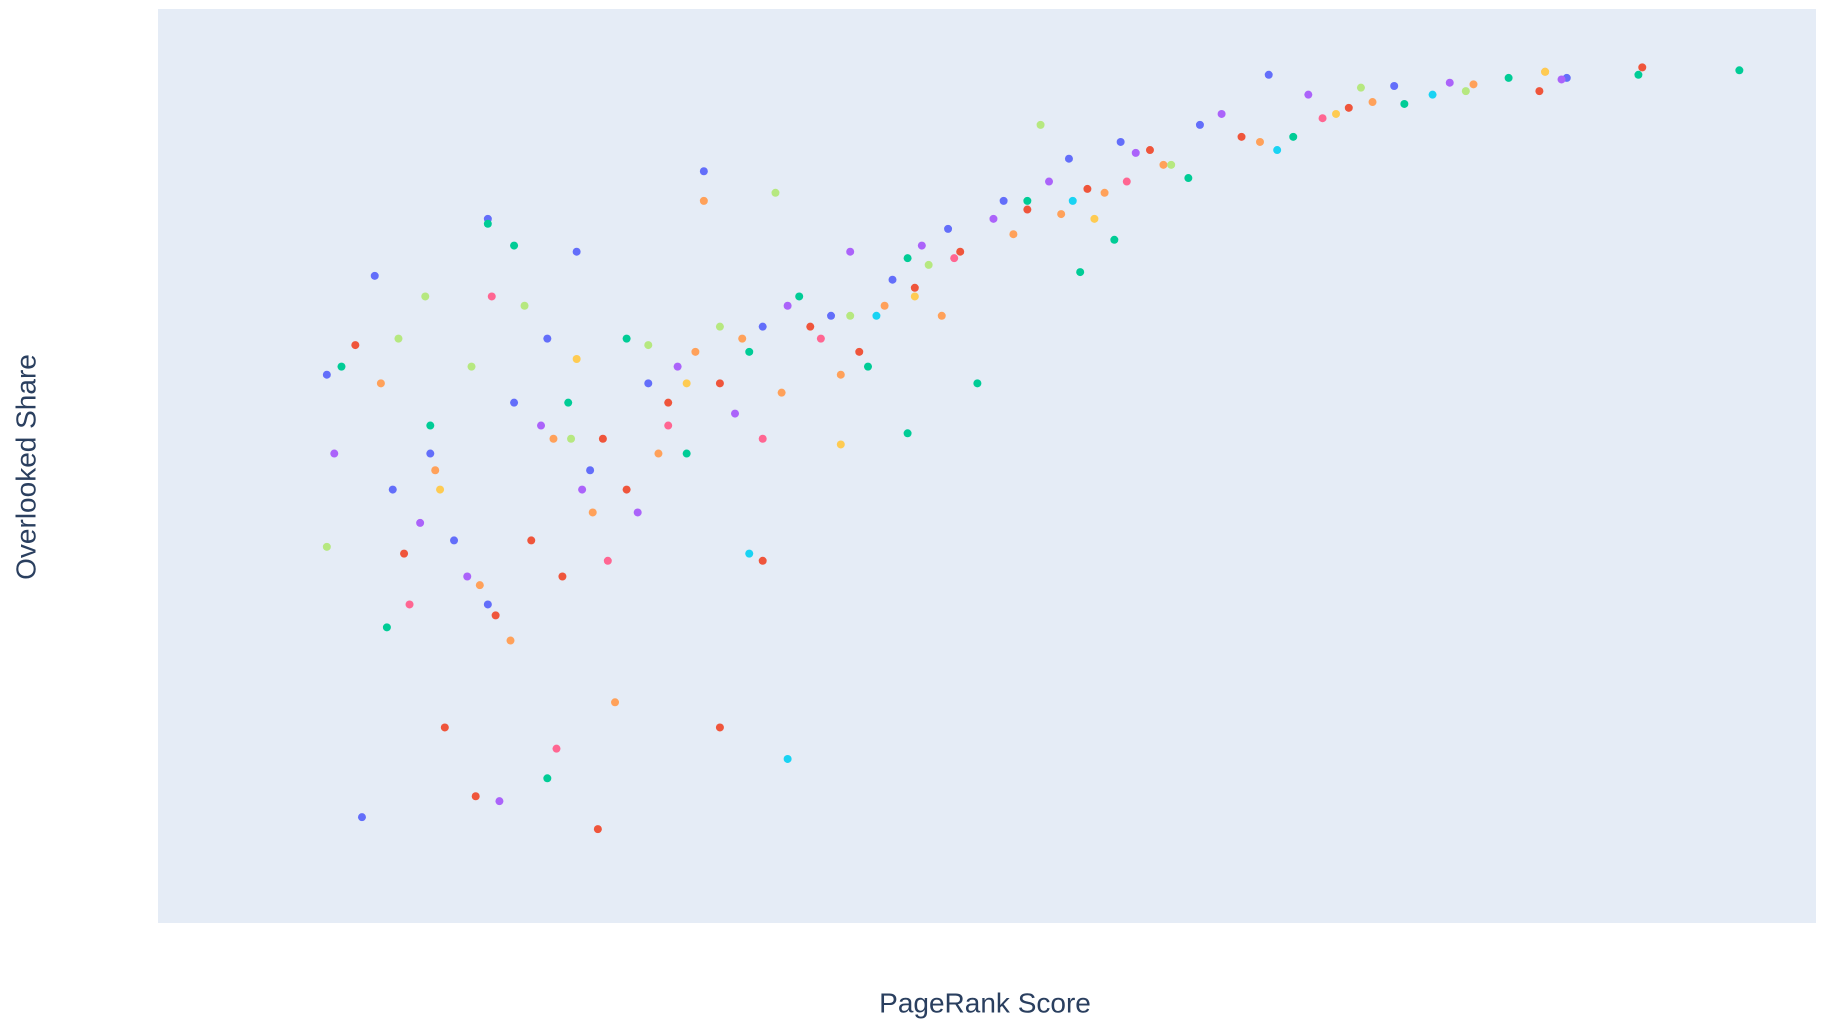  I want to click on x-axis-title: PageRank Score, so click(985, 1002).